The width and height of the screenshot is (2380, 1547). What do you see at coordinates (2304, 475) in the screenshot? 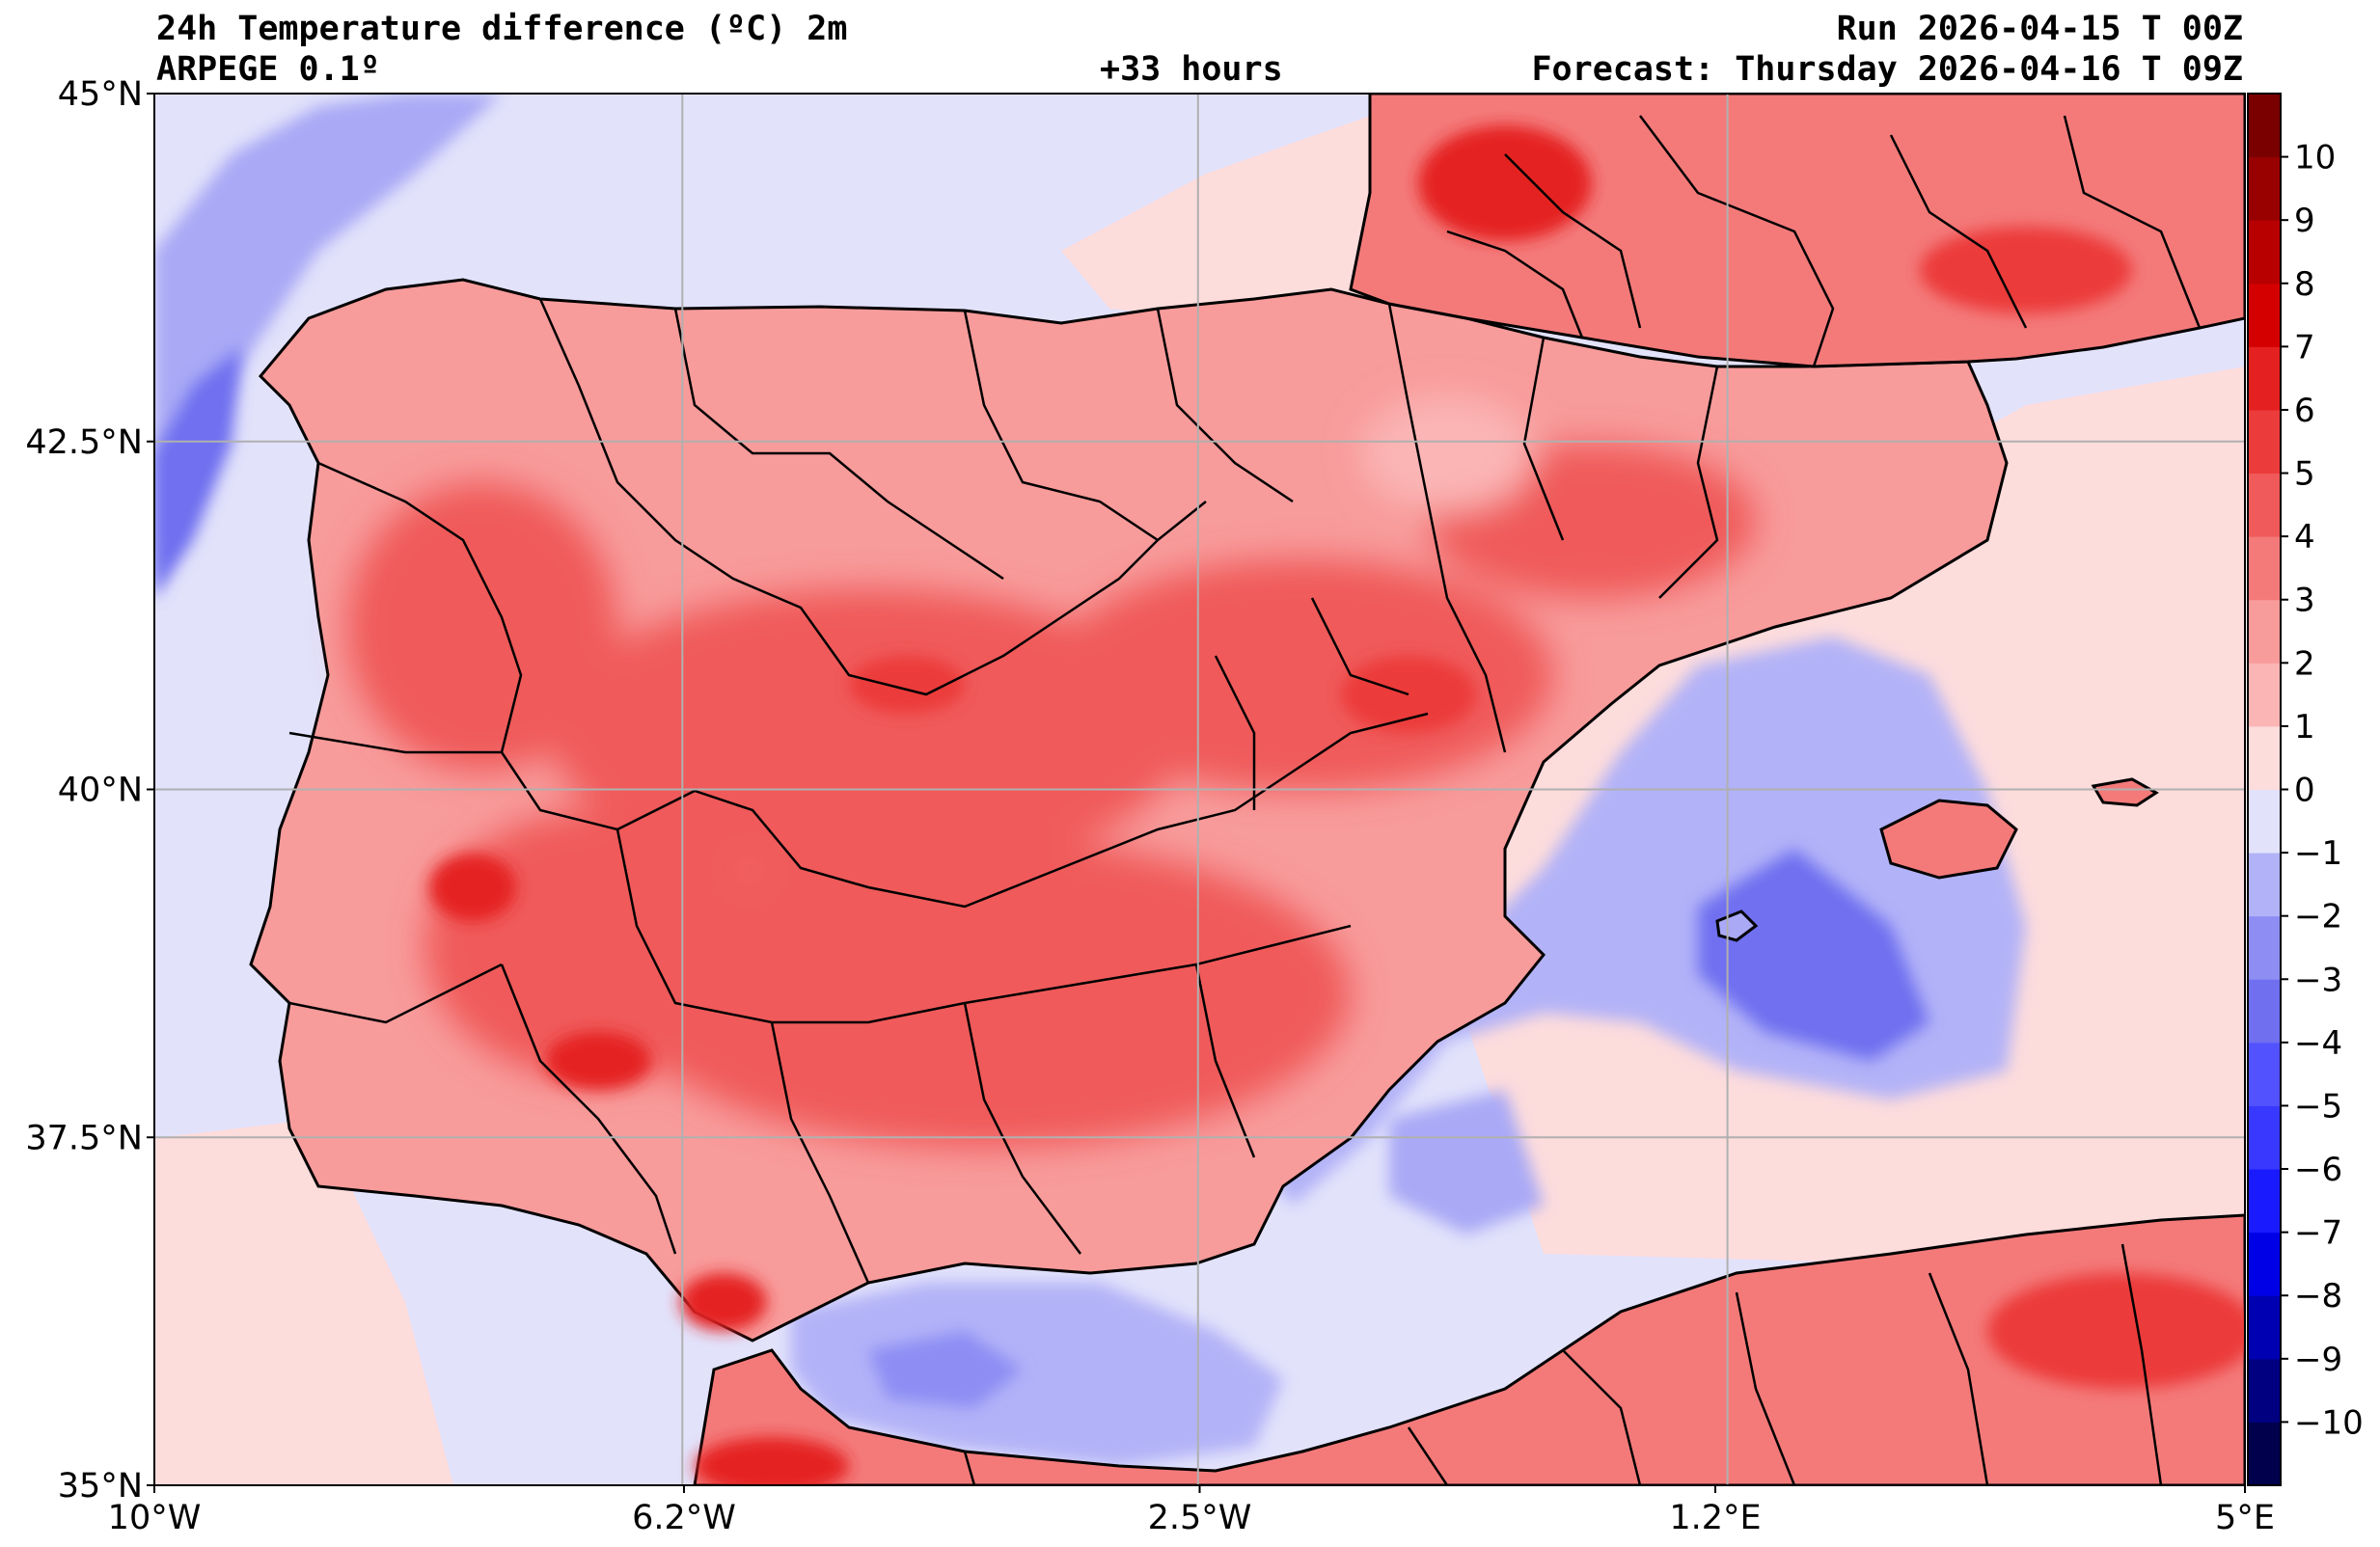
I see `colorbar-tick-label: 5` at bounding box center [2304, 475].